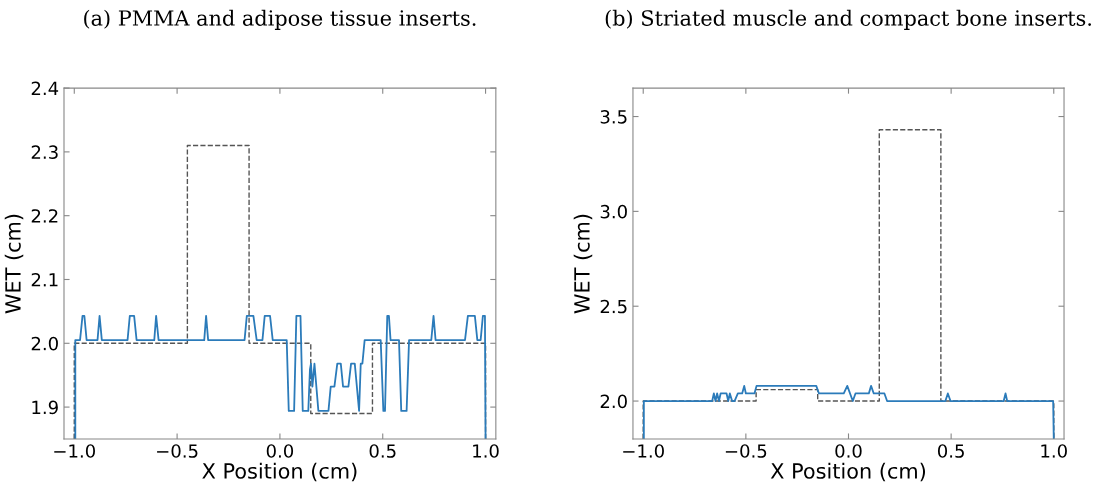  What do you see at coordinates (613, 117) in the screenshot?
I see `y-tick-label: 3.5` at bounding box center [613, 117].